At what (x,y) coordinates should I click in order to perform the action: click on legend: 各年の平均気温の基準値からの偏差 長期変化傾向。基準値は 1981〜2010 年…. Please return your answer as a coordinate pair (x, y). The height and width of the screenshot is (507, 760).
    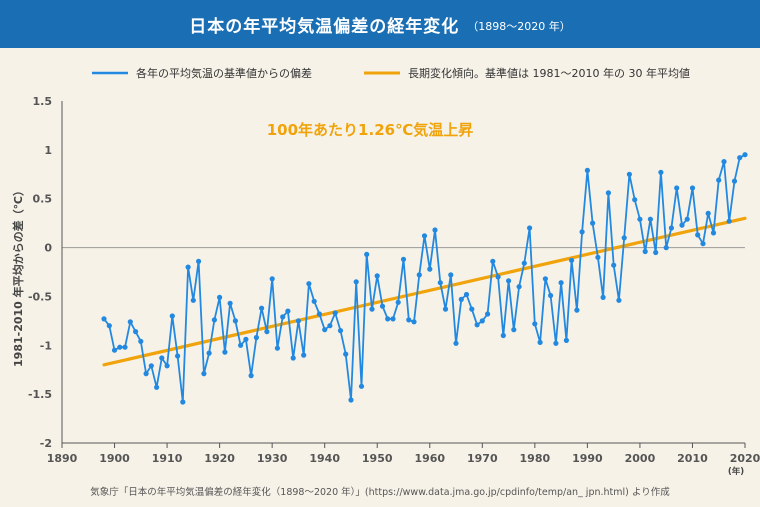
    Looking at the image, I should click on (391, 73).